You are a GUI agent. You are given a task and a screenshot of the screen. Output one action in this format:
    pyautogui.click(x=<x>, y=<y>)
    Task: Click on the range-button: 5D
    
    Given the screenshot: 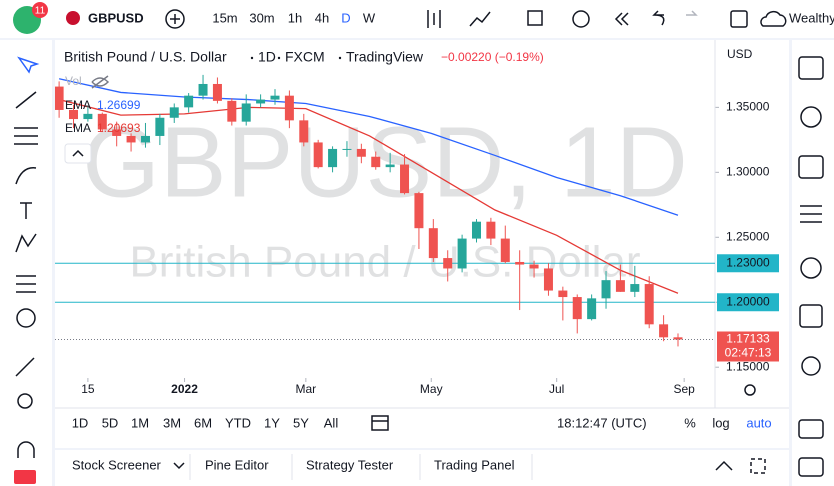 What is the action you would take?
    pyautogui.click(x=110, y=422)
    